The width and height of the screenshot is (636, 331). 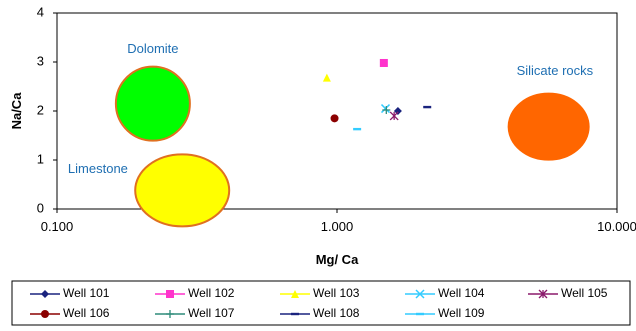 I want to click on legend-item-well-108: Well 108, so click(x=320, y=313).